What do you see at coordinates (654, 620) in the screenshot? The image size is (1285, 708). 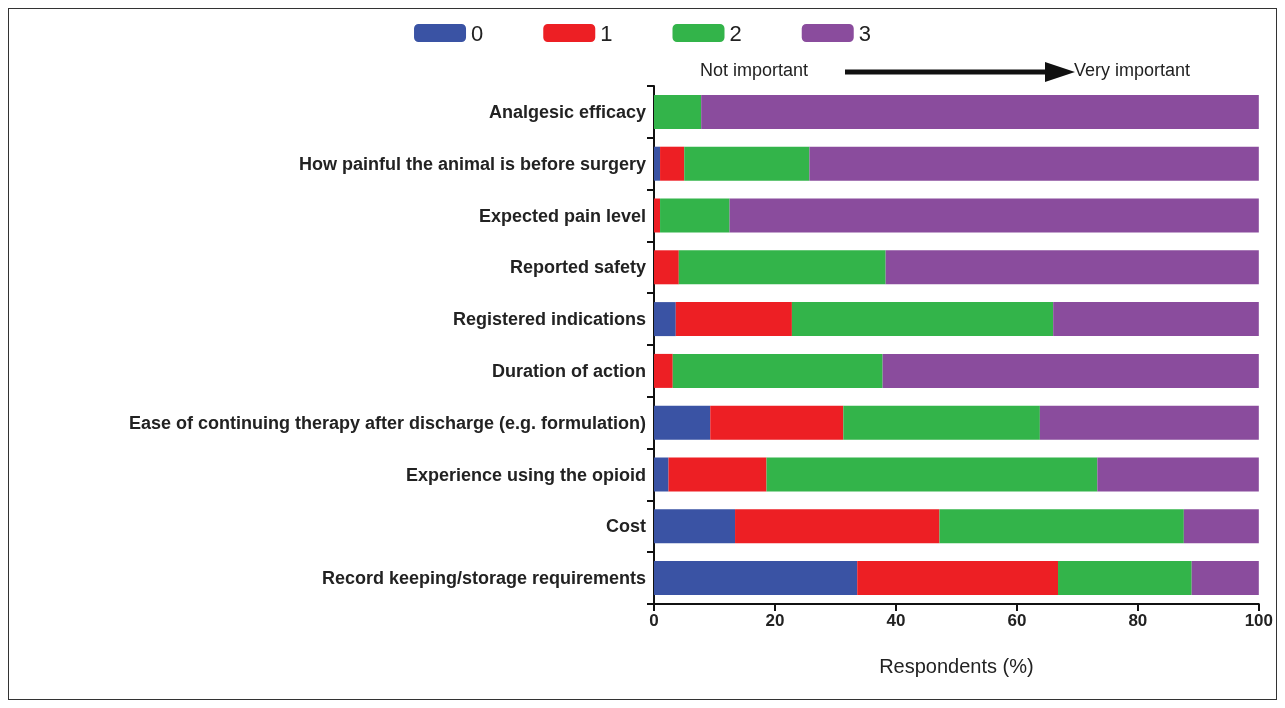 I see `x-tick-label: 0` at bounding box center [654, 620].